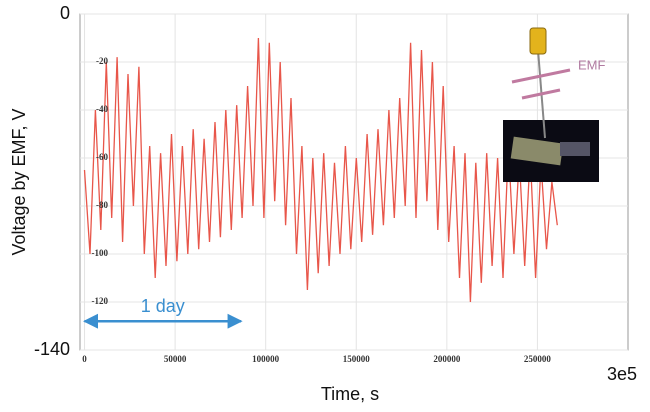 Image resolution: width=650 pixels, height=412 pixels. Describe the element at coordinates (100, 301) in the screenshot. I see `y-tick-label: -120` at that location.